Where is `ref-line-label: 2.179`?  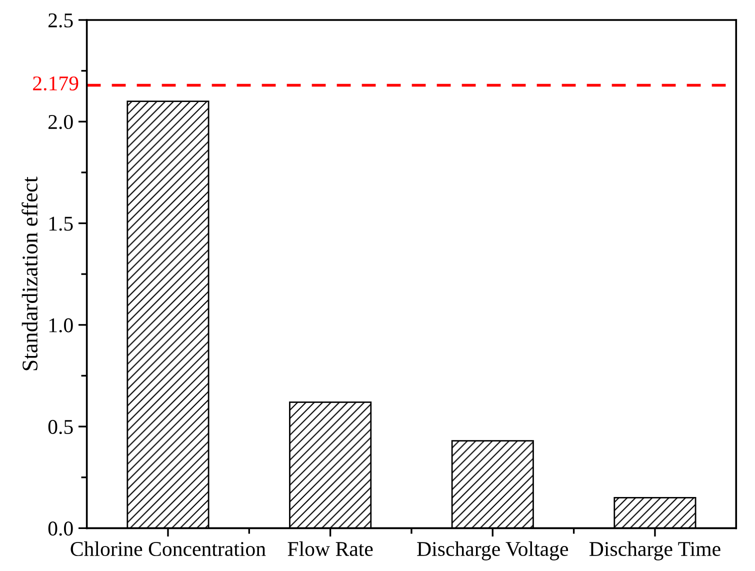 ref-line-label: 2.179 is located at coordinates (55, 83).